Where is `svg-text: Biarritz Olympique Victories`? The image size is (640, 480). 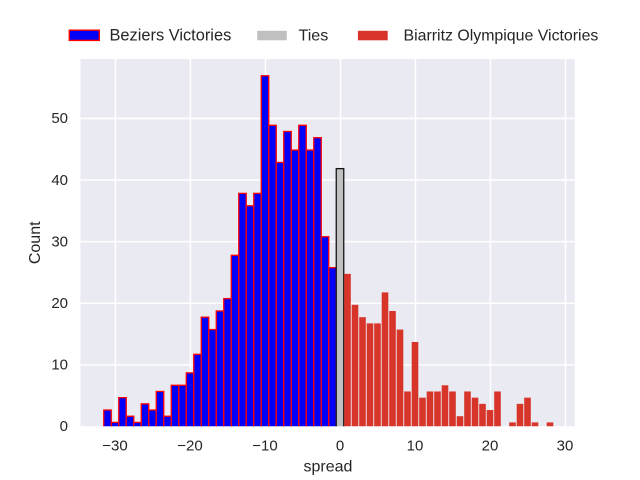
svg-text: Biarritz Olympique Victories is located at coordinates (501, 36).